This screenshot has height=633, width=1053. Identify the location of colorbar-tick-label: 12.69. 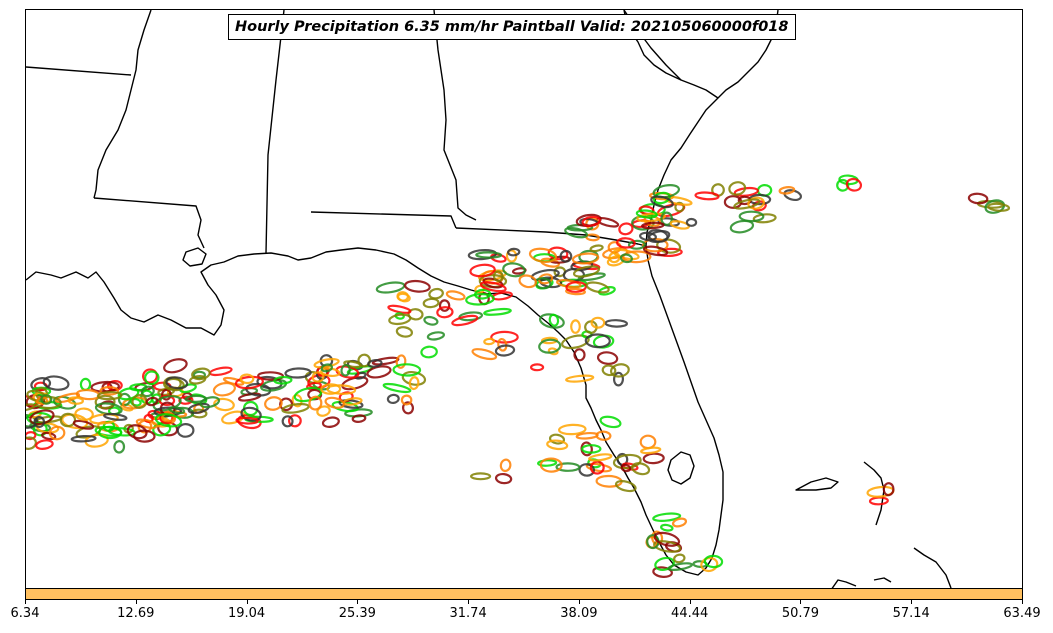
(136, 613).